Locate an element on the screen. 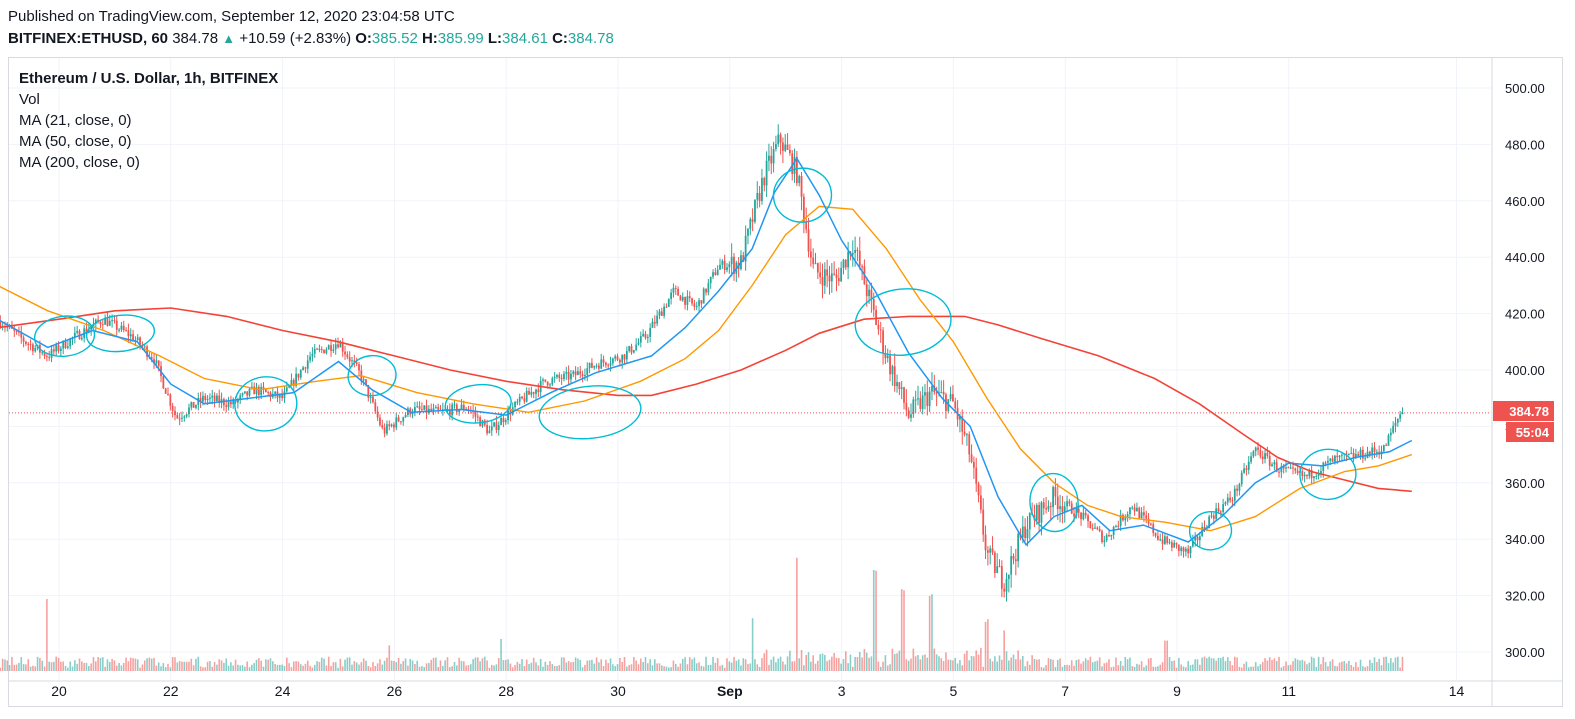  high-value: 385.99 is located at coordinates (460, 38).